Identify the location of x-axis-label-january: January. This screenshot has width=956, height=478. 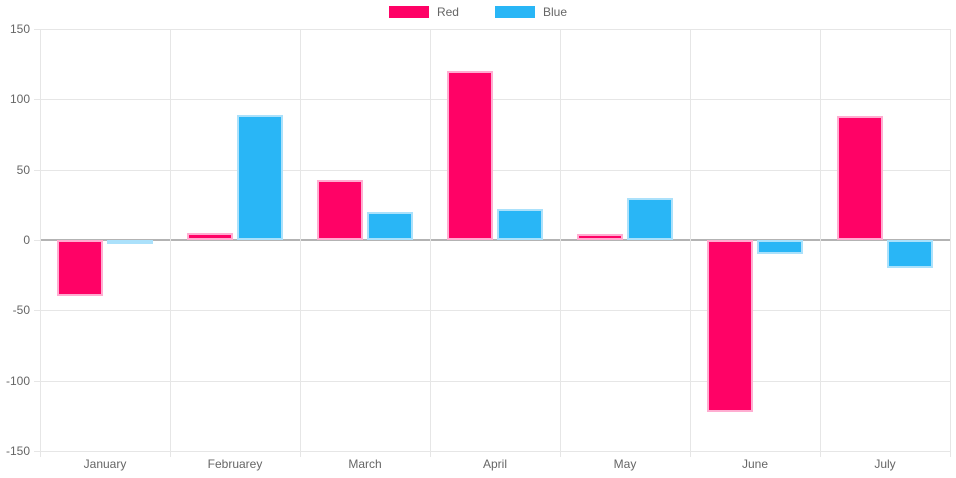
(105, 464).